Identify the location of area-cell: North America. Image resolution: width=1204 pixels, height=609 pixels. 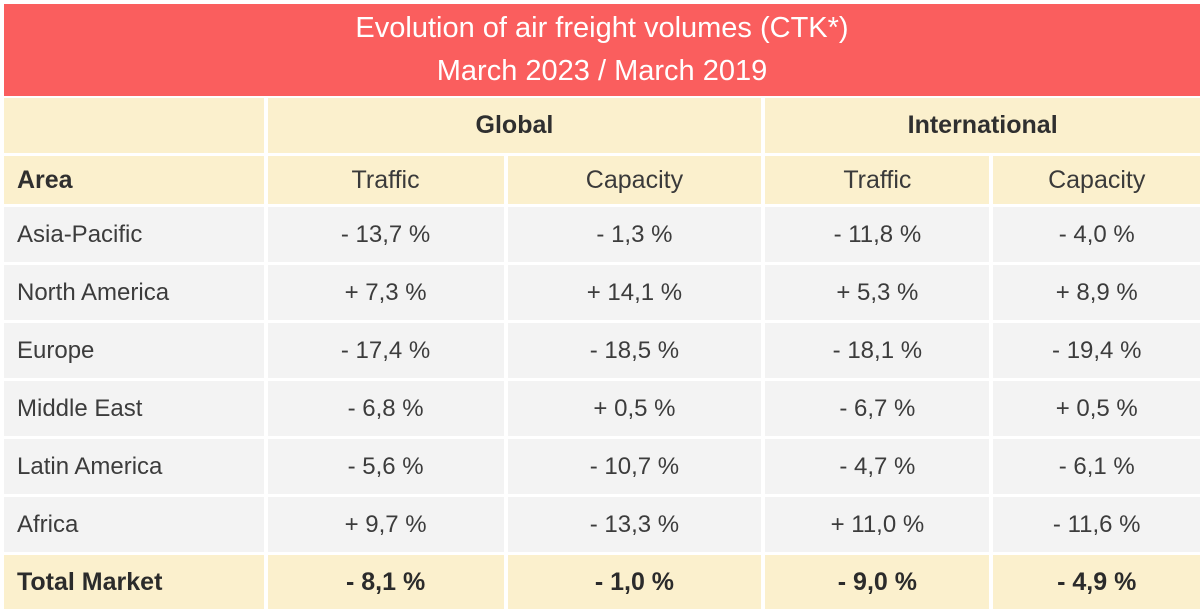
(134, 292).